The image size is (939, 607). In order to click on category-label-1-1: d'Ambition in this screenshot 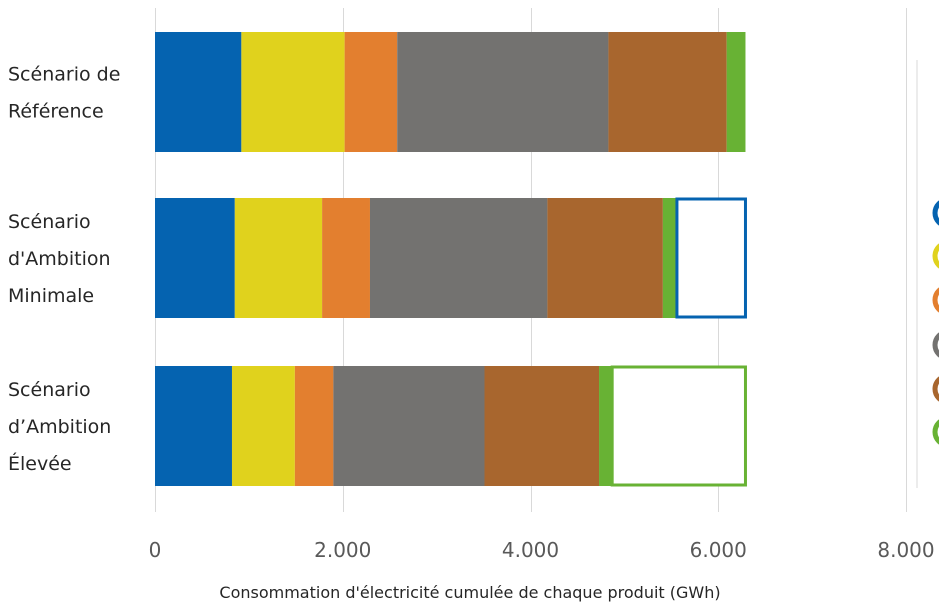, I will do `click(59, 259)`.